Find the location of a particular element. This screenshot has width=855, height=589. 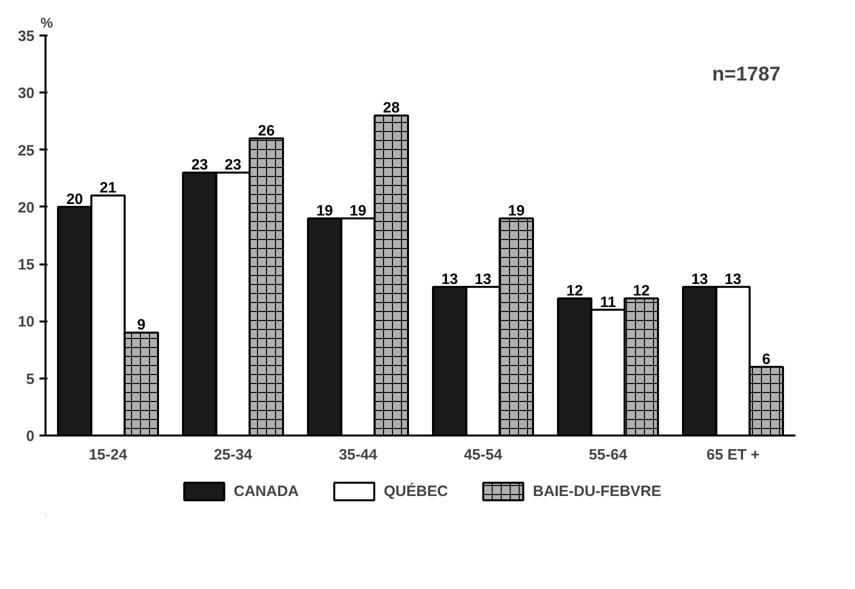

y-tick-label: 25 is located at coordinates (26, 151).